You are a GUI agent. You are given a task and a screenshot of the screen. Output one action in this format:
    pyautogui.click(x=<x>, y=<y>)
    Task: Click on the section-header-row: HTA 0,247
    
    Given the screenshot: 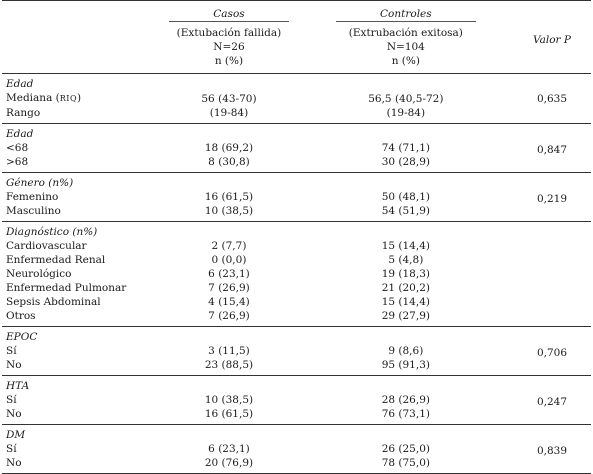 What is the action you would take?
    pyautogui.click(x=296, y=400)
    